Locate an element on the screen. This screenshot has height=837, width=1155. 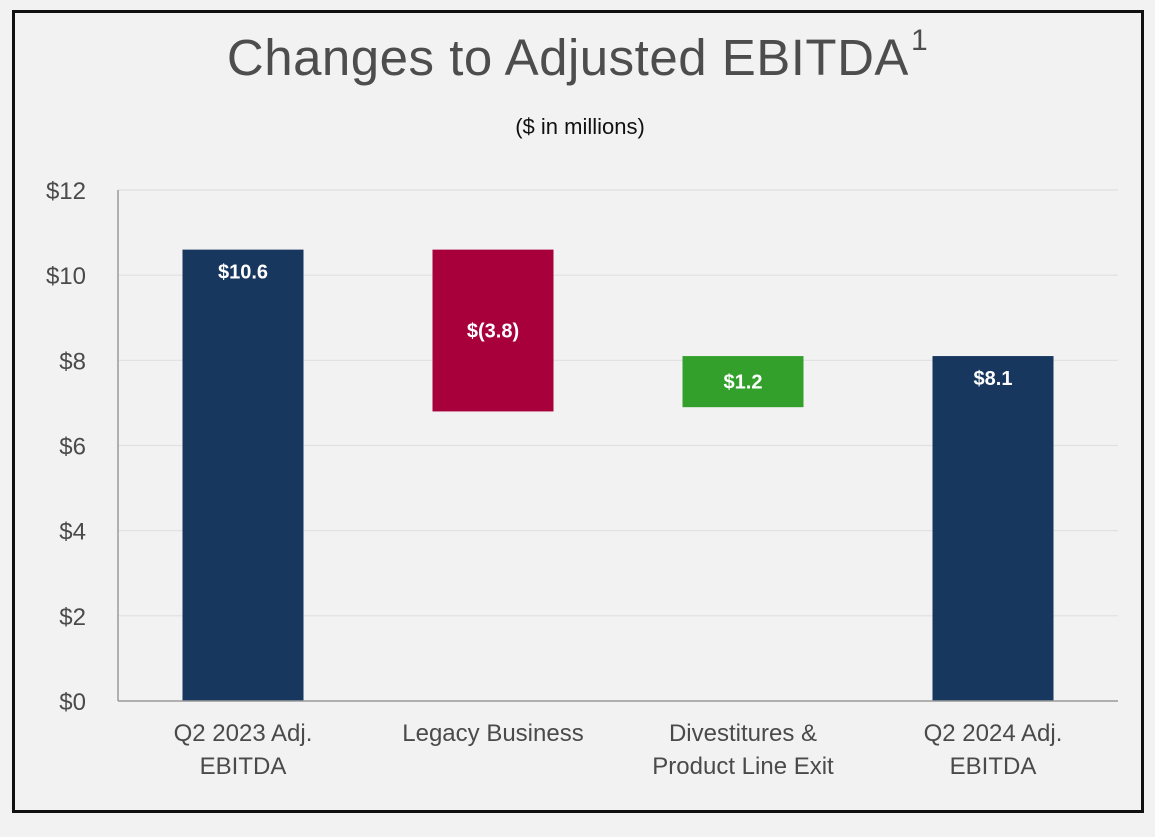
y-tick-label: $0 is located at coordinates (72, 702).